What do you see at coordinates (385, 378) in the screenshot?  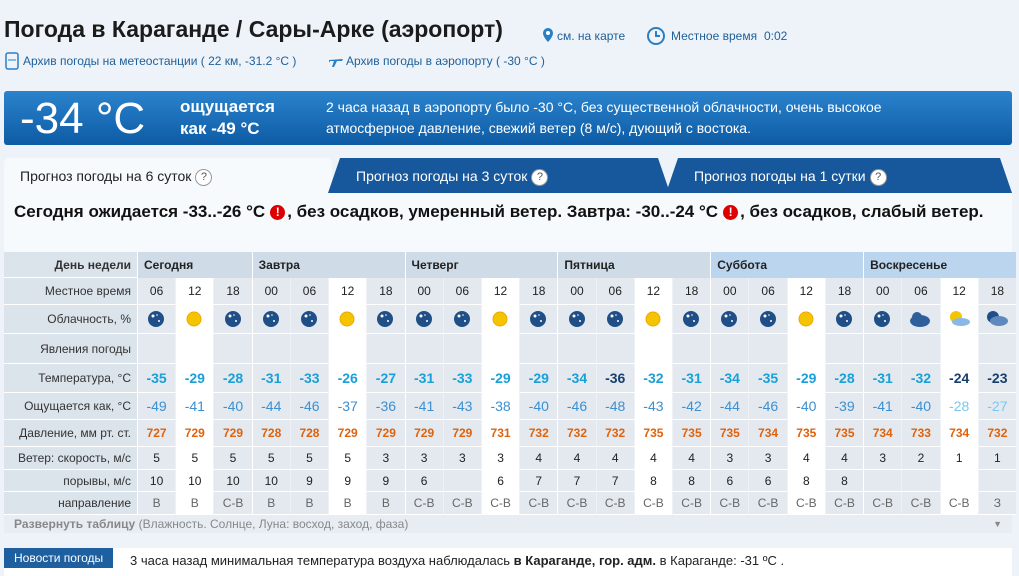 I see `temperature-cell: -27` at bounding box center [385, 378].